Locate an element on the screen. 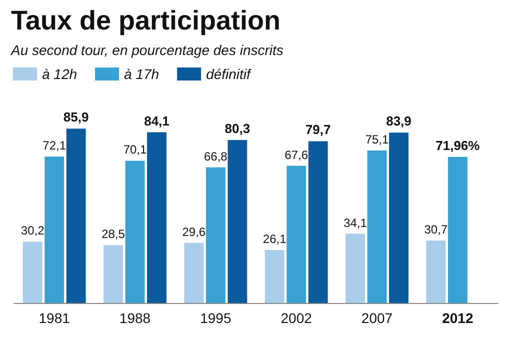 This screenshot has height=341, width=512. data-label: 34,1 is located at coordinates (356, 223).